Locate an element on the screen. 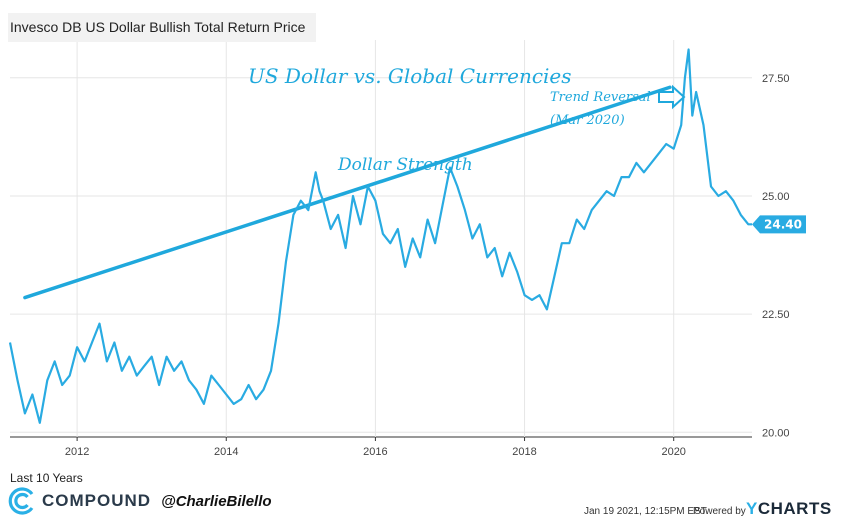  reversal-arrow-icon is located at coordinates (672, 97).